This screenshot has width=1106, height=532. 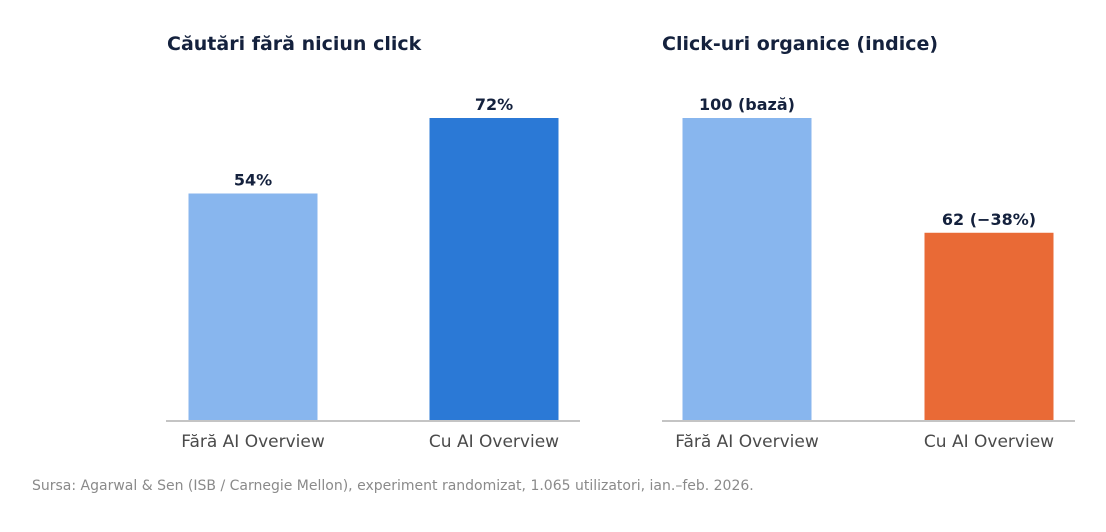 I want to click on chart-2-tick-label-2: Cu AI Overview, so click(x=989, y=442).